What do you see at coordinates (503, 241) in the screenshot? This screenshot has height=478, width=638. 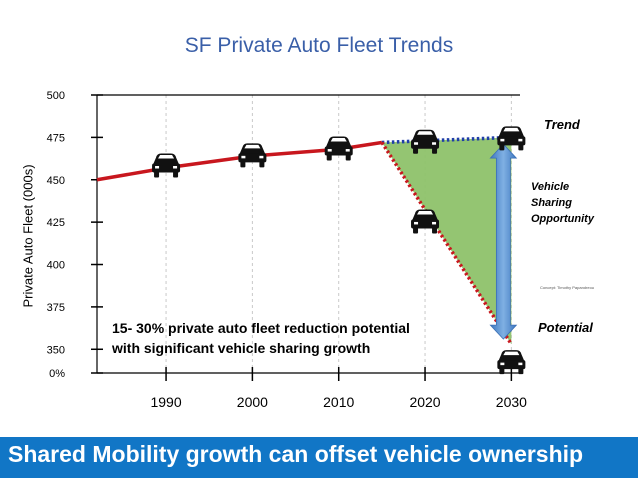 I see `opportunity-arrow` at bounding box center [503, 241].